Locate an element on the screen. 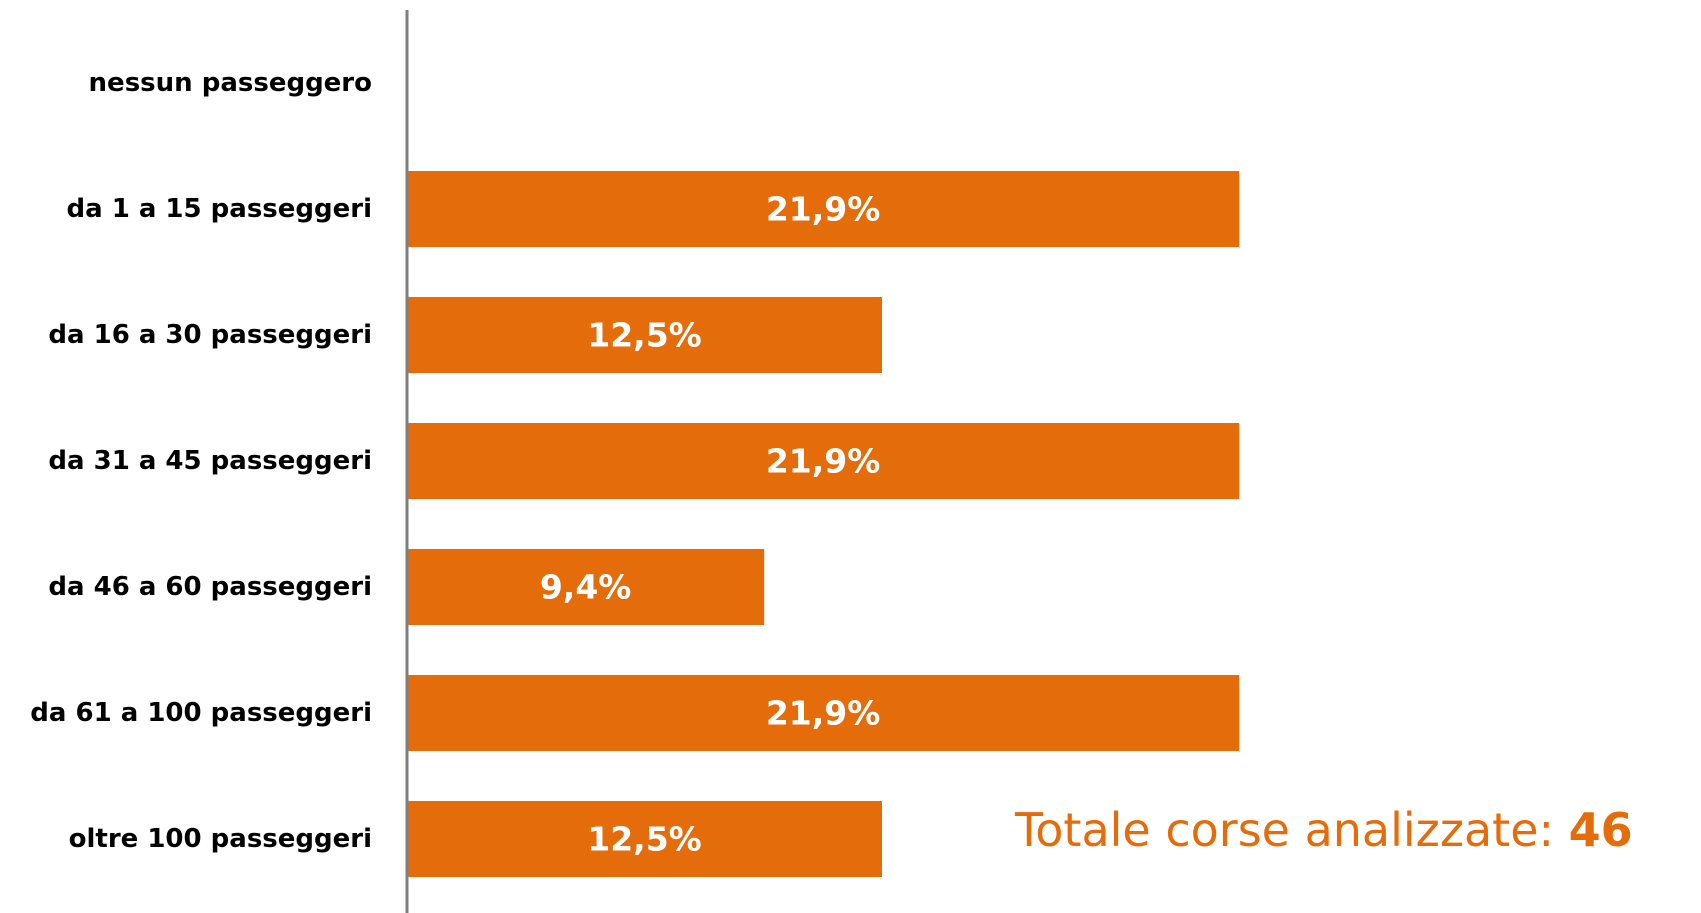  data-label-4: 21,9% is located at coordinates (823, 461).